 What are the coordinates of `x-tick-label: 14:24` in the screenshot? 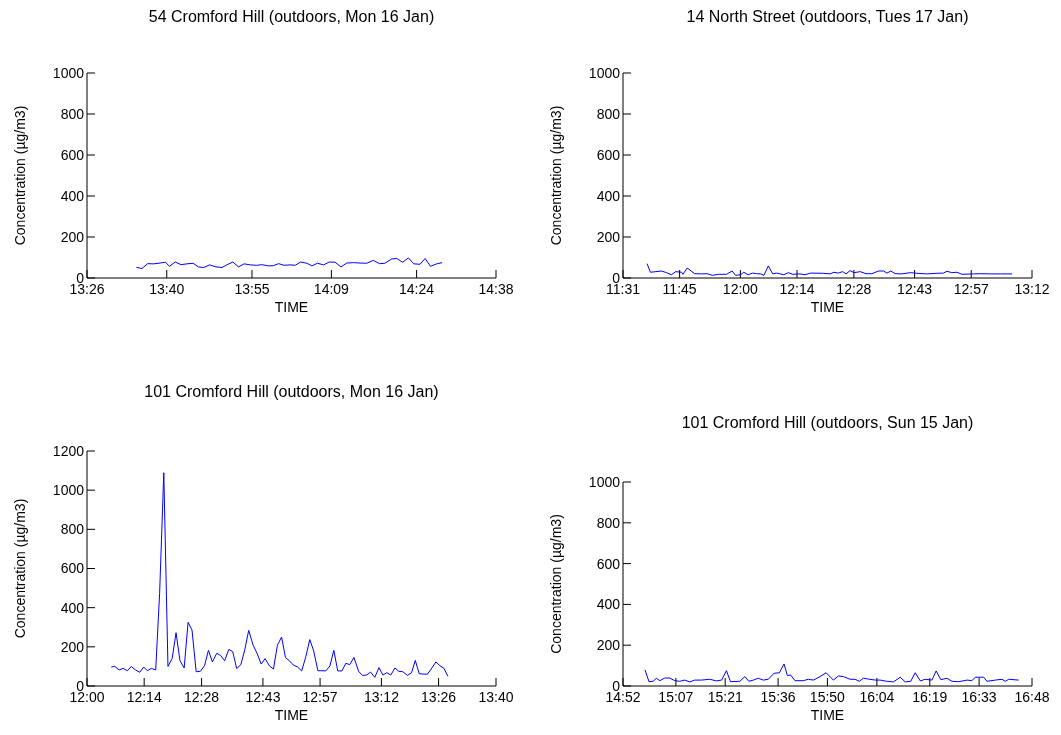 It's located at (417, 289).